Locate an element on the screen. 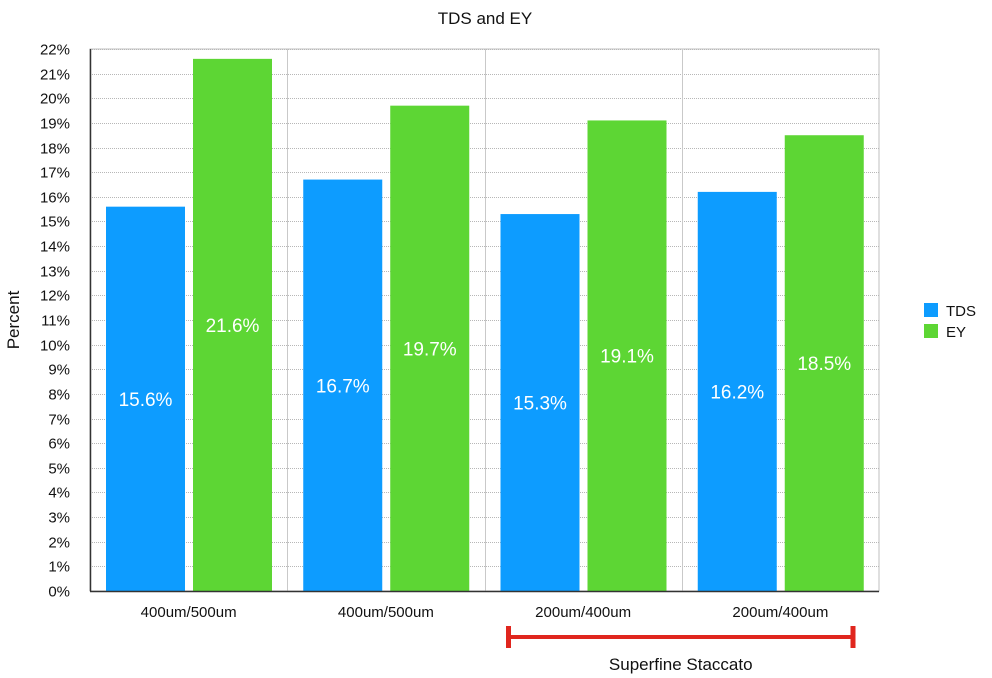 This screenshot has width=992, height=678. data-label-tds-1: 15.6% is located at coordinates (146, 400).